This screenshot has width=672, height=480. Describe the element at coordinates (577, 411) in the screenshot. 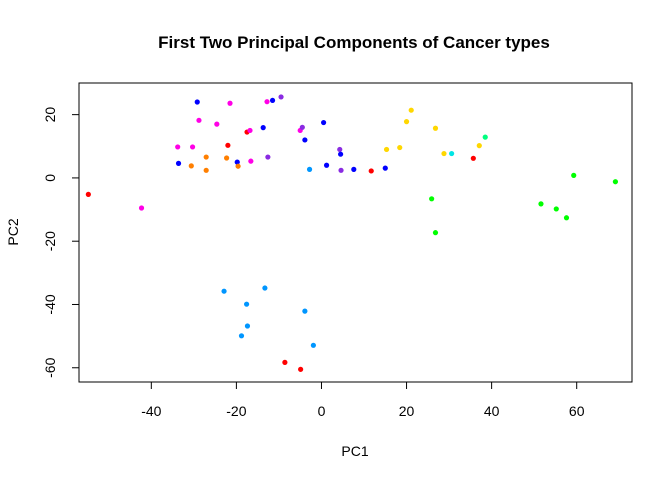

I see `x-tick-label: 60` at that location.